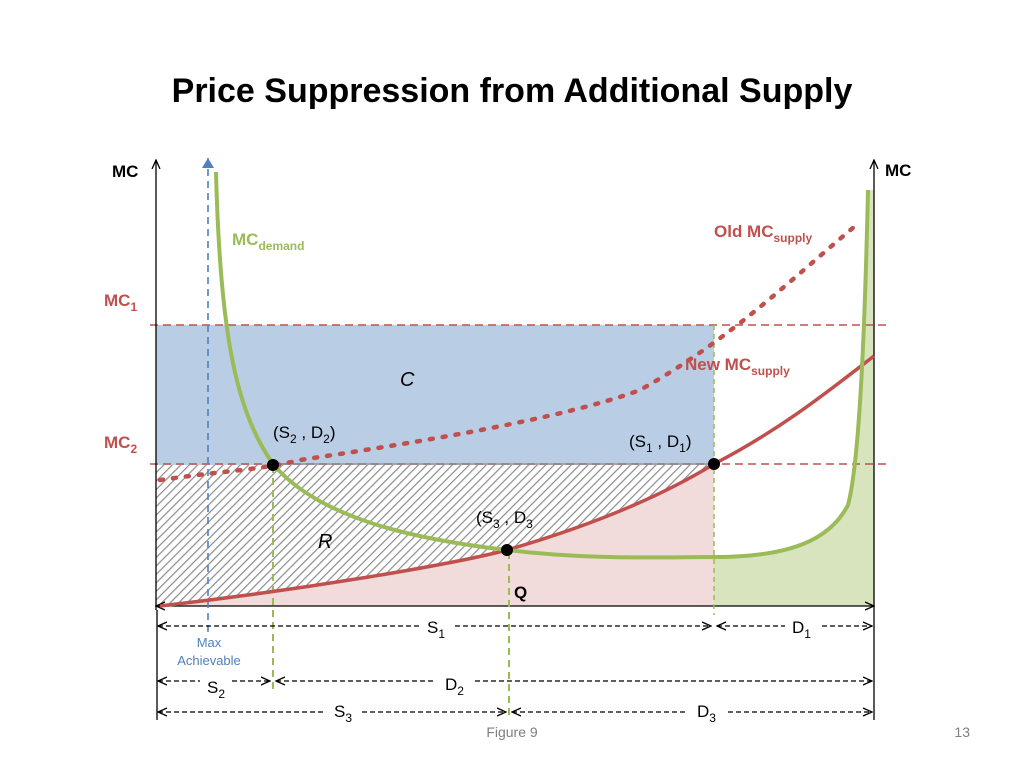 Image resolution: width=1024 pixels, height=768 pixels. I want to click on dimension-d3-label: D3, so click(706, 713).